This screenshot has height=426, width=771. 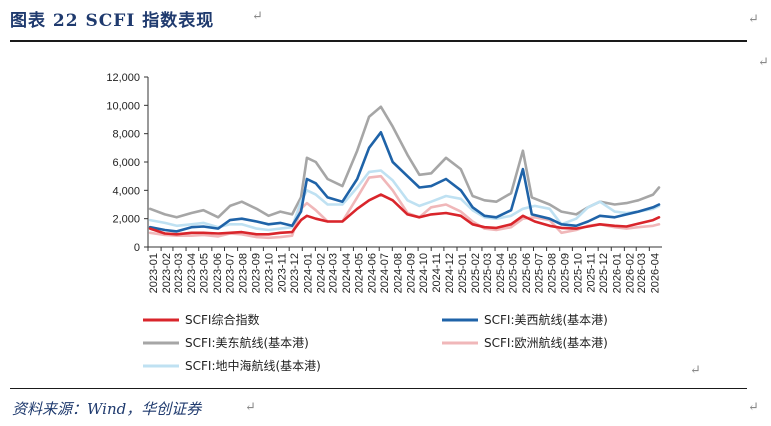 I want to click on x-tick-label: 2024-04, so click(x=347, y=273).